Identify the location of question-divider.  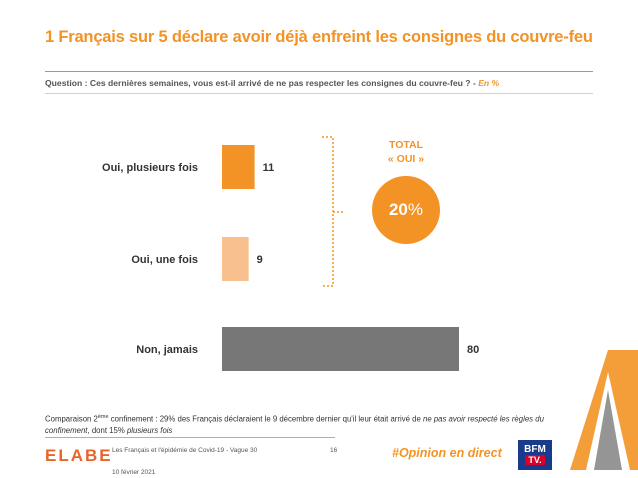
(319, 71).